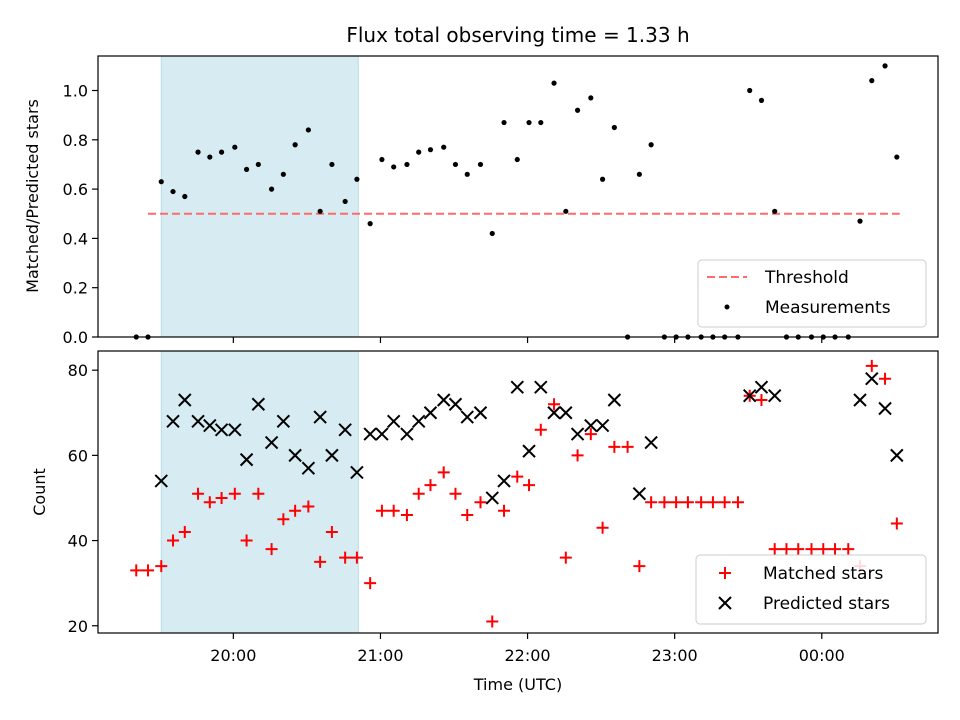 Image resolution: width=960 pixels, height=720 pixels. What do you see at coordinates (725, 573) in the screenshot?
I see `legend-matched-swatch` at bounding box center [725, 573].